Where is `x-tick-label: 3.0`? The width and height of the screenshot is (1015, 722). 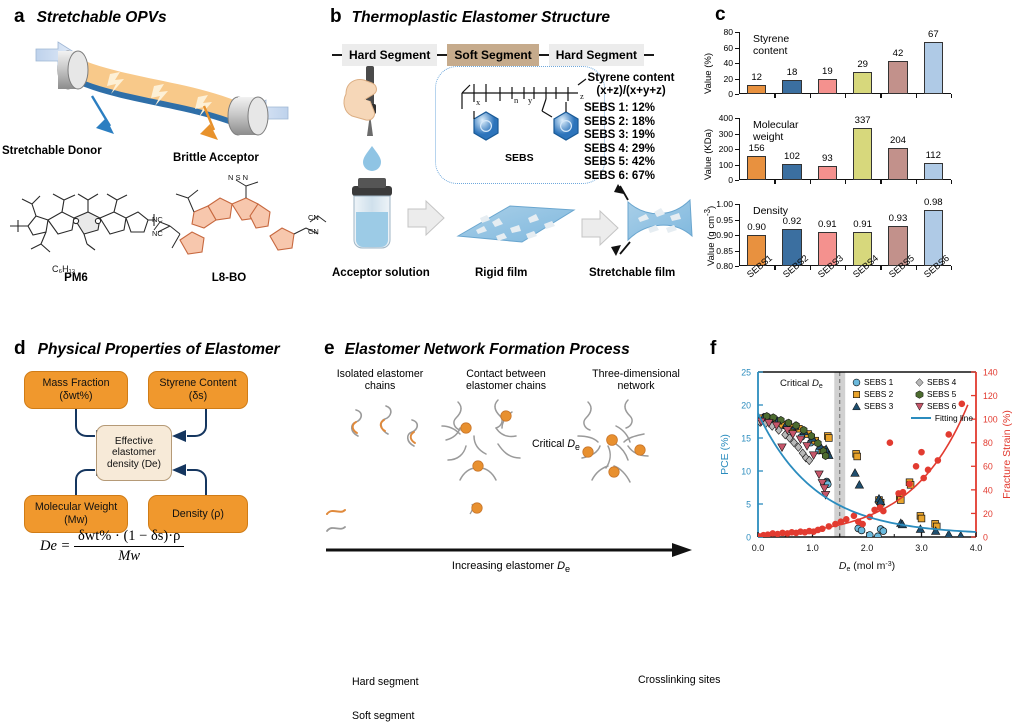
x-tick-label: 3.0 is located at coordinates (921, 548).